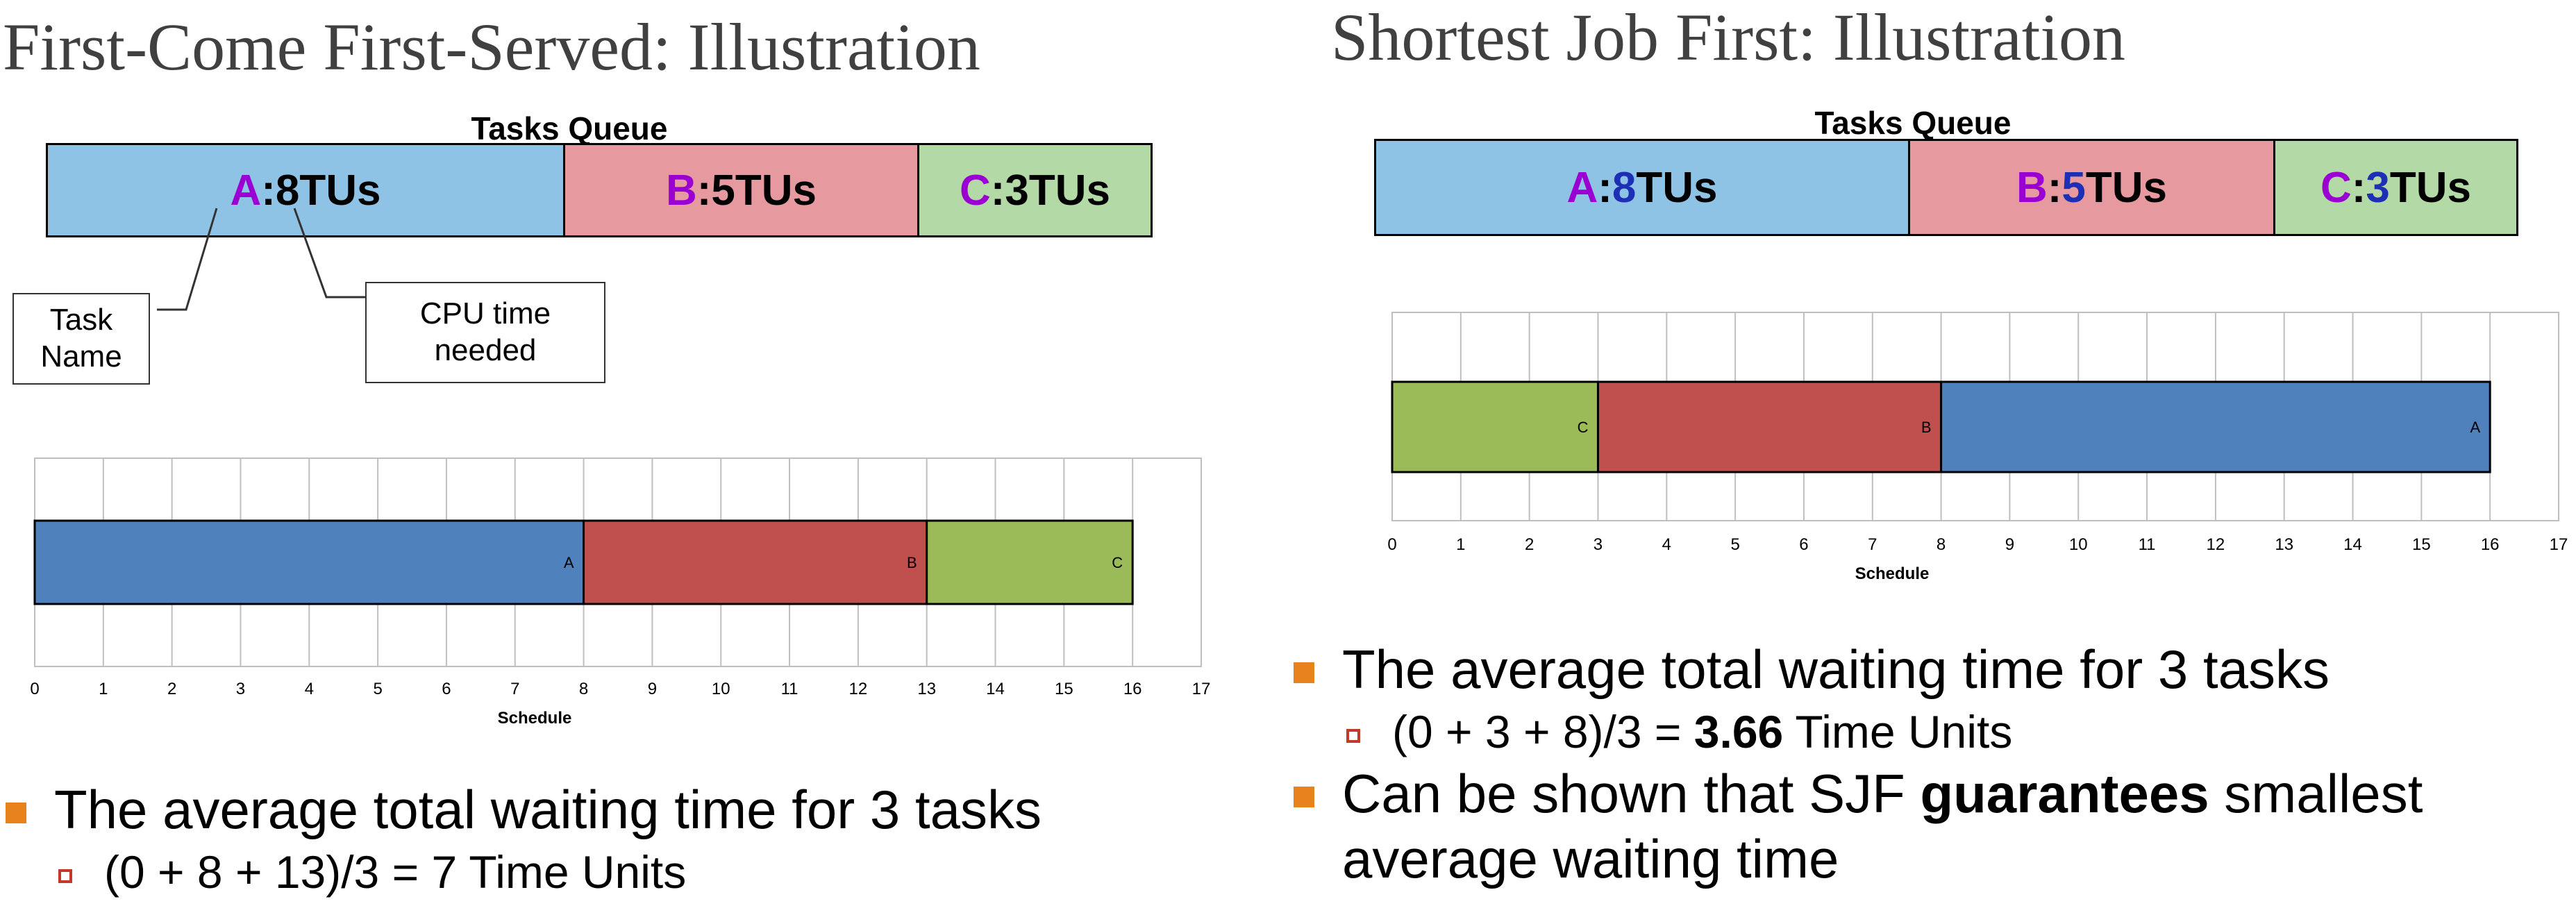  I want to click on cpu-time-connector, so click(330, 253).